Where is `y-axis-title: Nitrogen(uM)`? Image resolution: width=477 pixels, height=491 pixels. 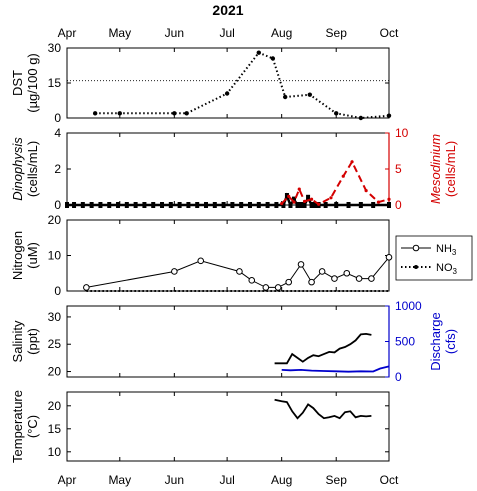
y-axis-title: Nitrogen(uM) is located at coordinates (25, 255).